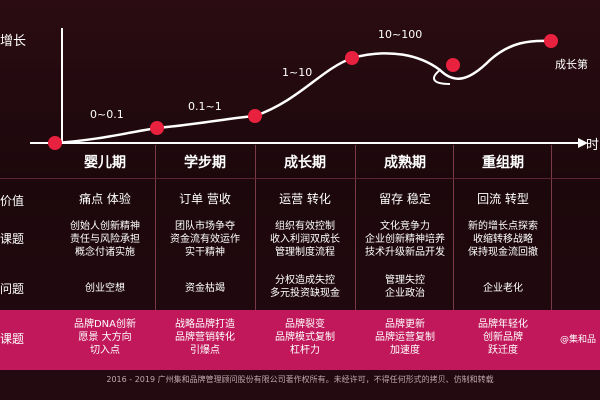  I want to click on topic-line: 新的增长点探索, so click(503, 226).